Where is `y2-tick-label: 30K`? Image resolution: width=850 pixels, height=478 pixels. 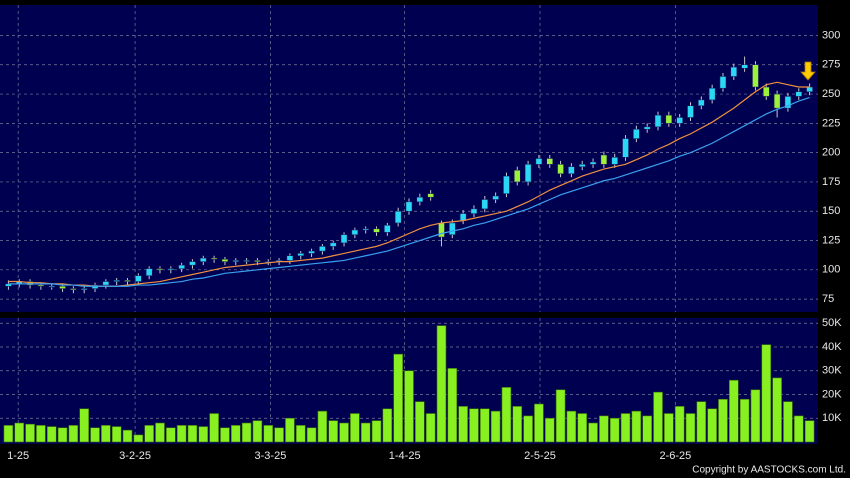 y2-tick-label: 30K is located at coordinates (832, 371).